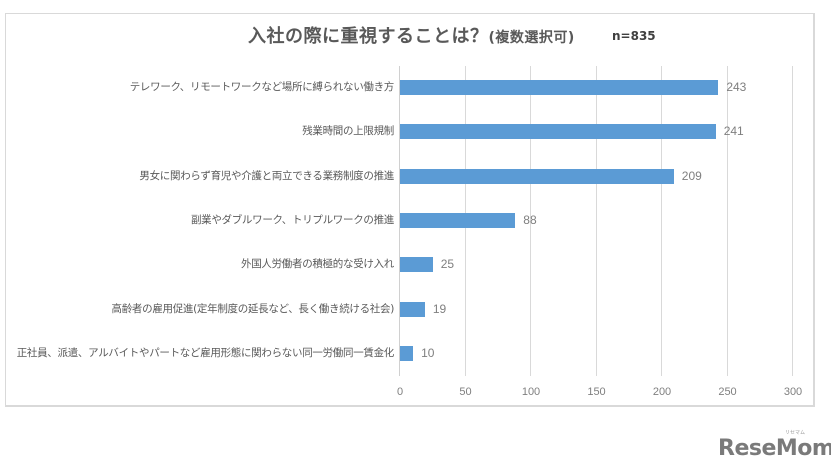 This screenshot has width=831, height=472. What do you see at coordinates (793, 392) in the screenshot?
I see `x-tick-label: 300` at bounding box center [793, 392].